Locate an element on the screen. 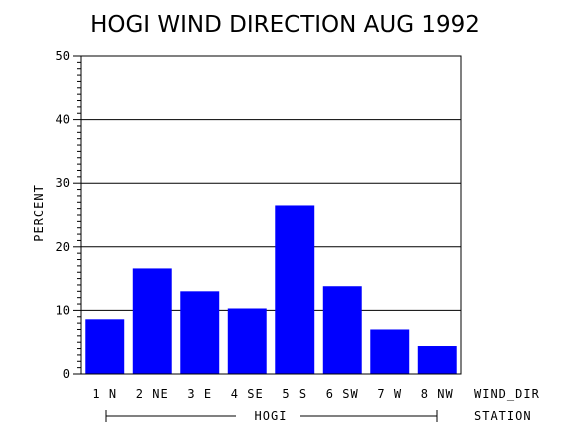 This screenshot has height=430, width=570. y-axis-label: PERCENT is located at coordinates (39, 213).